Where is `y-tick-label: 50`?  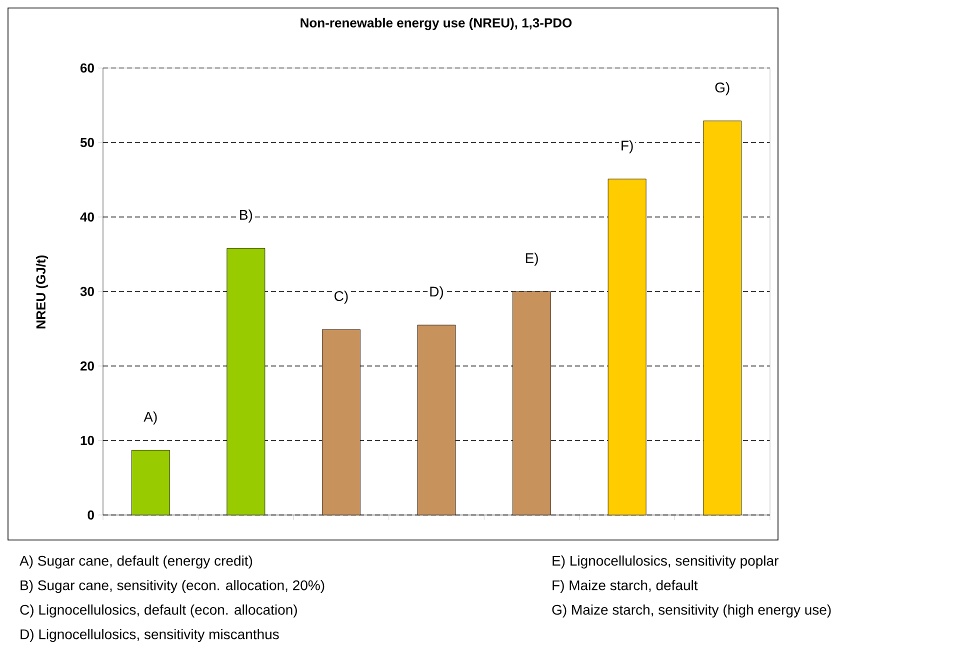 y-tick-label: 50 is located at coordinates (87, 143).